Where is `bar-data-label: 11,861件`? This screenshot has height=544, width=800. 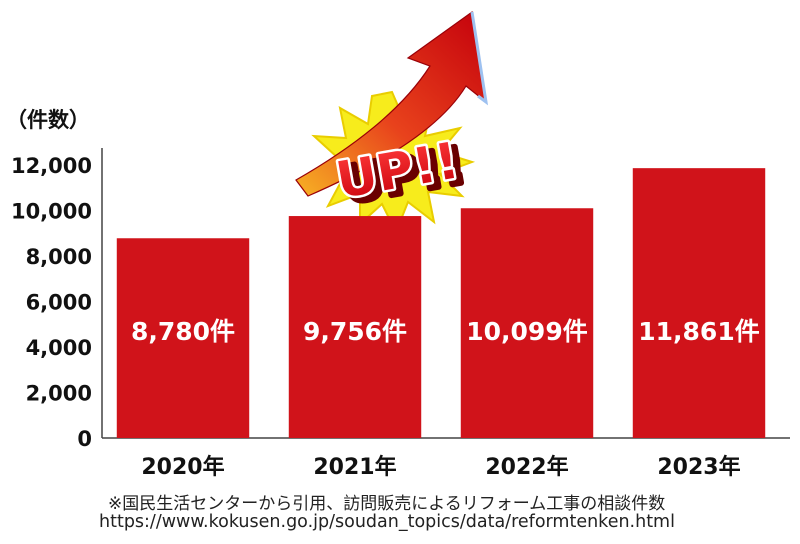
bar-data-label: 11,861件 is located at coordinates (698, 331).